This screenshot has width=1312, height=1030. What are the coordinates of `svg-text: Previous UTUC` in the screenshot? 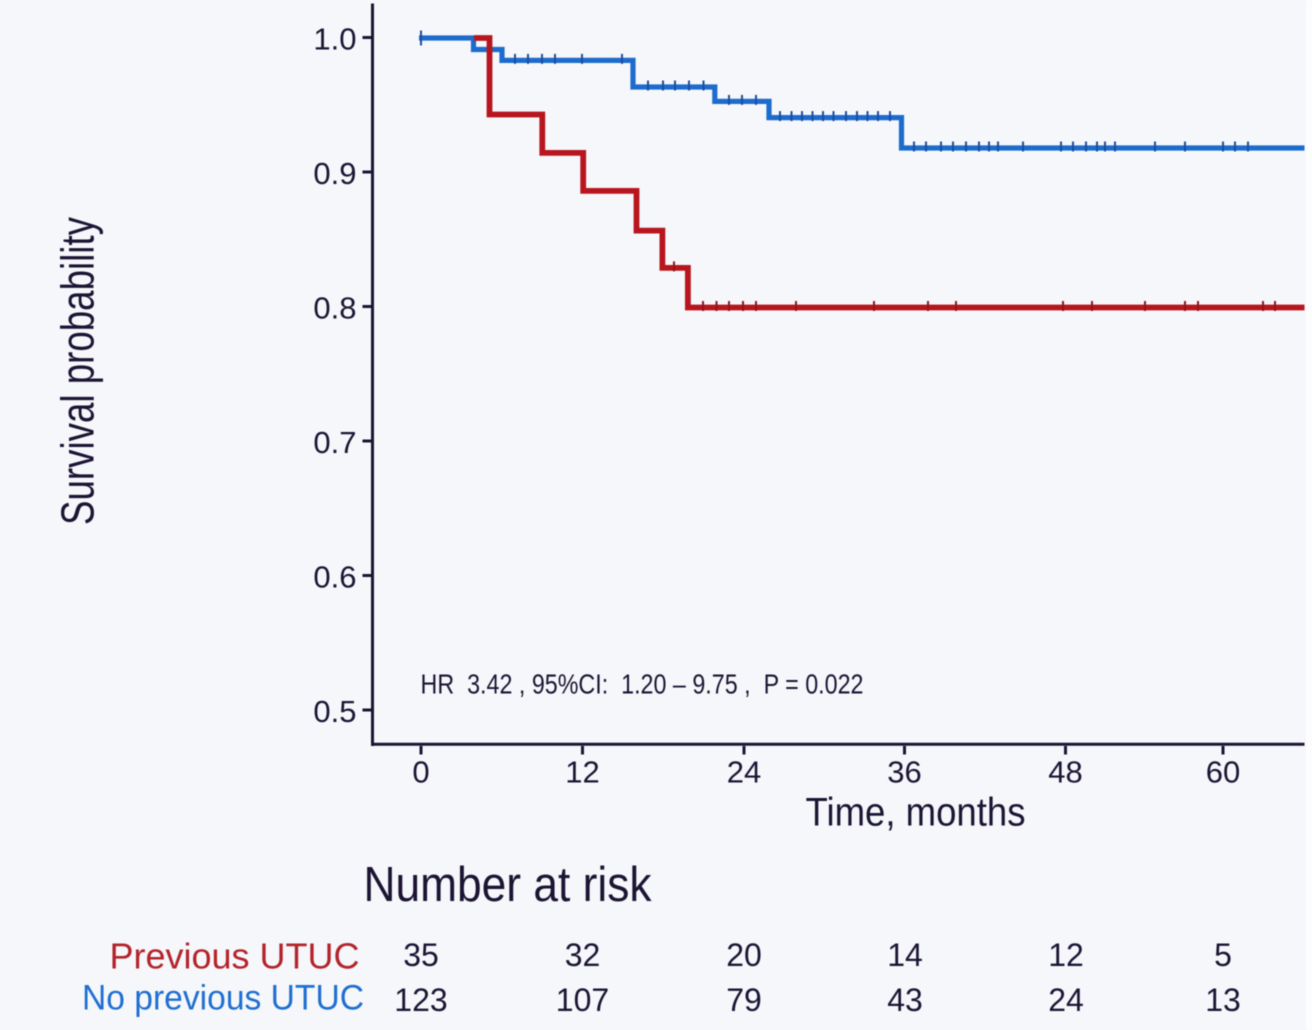 It's located at (234, 955).